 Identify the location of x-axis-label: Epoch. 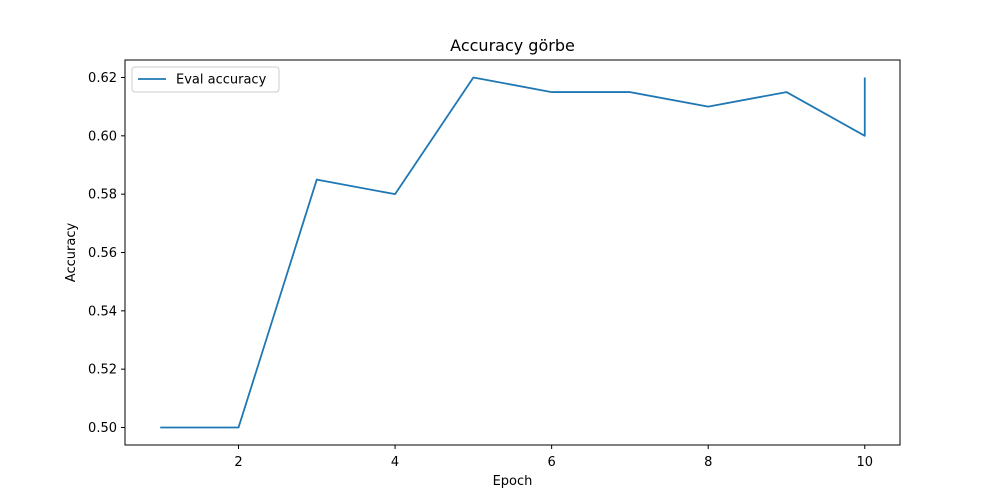
(513, 481).